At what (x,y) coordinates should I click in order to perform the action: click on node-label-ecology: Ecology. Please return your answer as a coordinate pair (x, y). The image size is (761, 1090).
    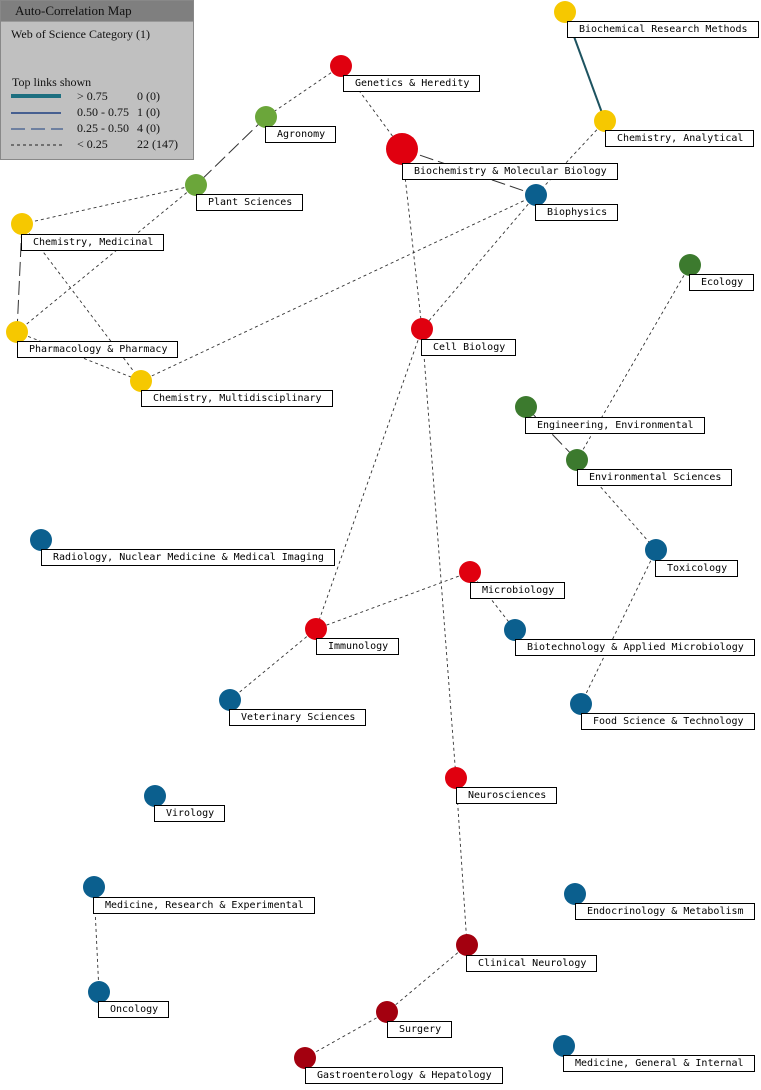
    Looking at the image, I should click on (722, 282).